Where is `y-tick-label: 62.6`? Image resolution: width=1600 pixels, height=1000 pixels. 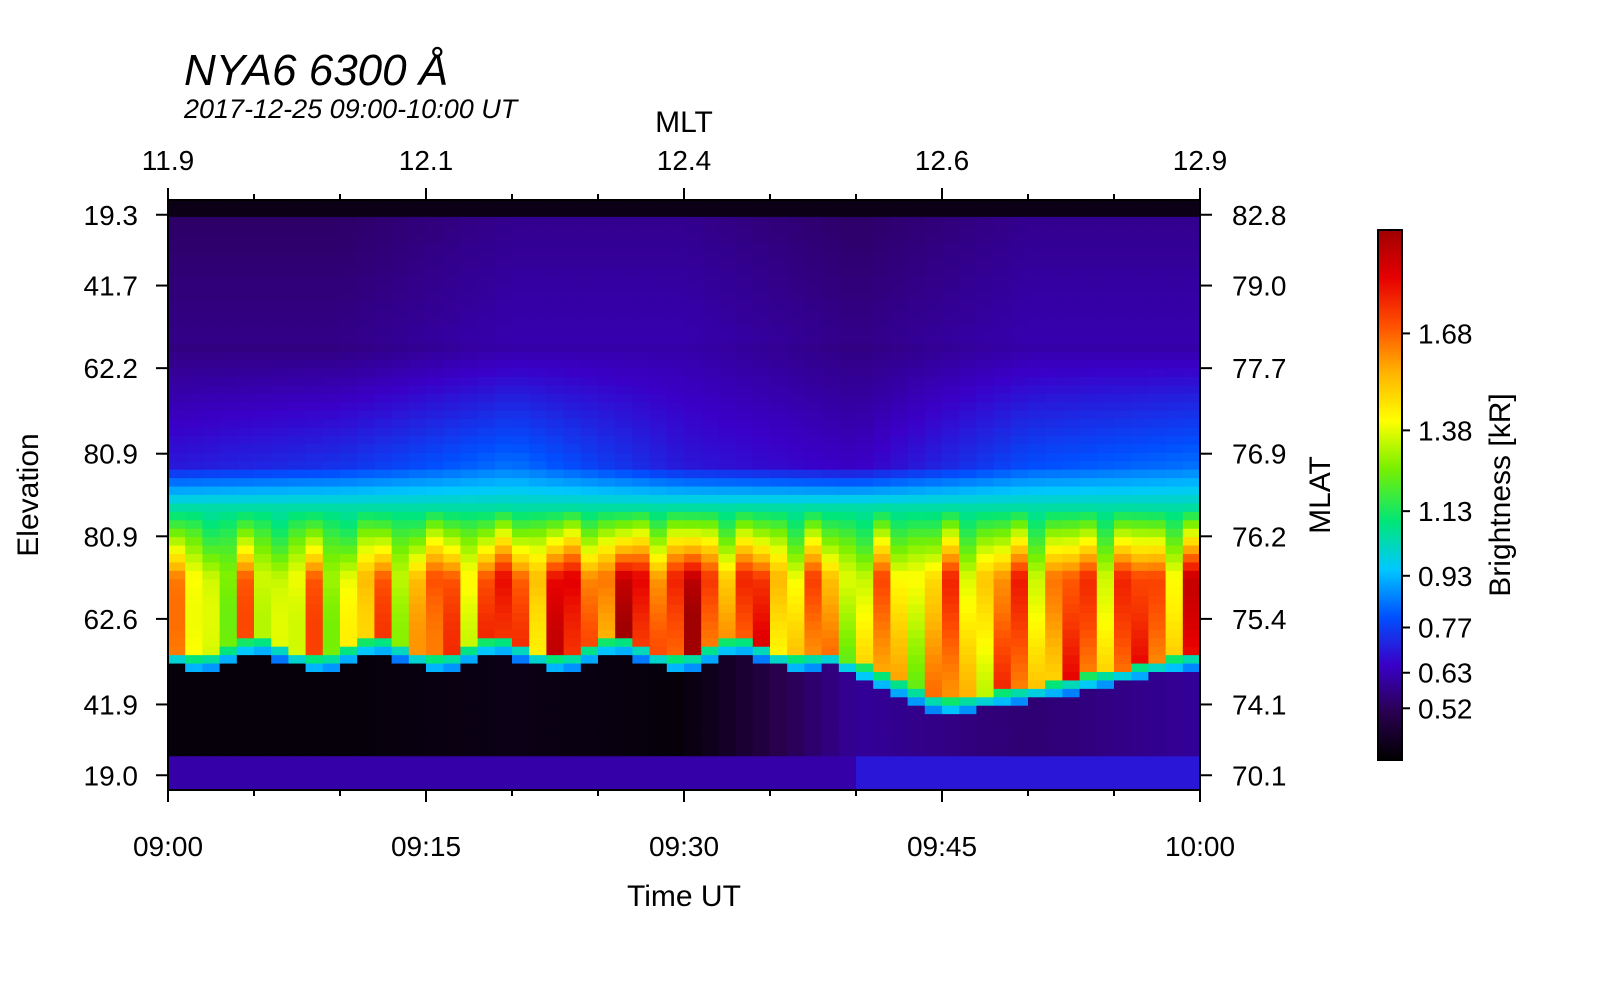 y-tick-label: 62.6 is located at coordinates (111, 619).